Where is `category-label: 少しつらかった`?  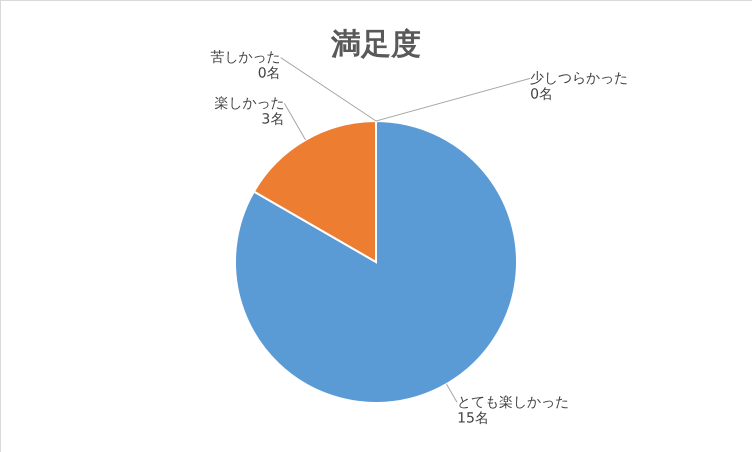 category-label: 少しつらかった is located at coordinates (579, 78).